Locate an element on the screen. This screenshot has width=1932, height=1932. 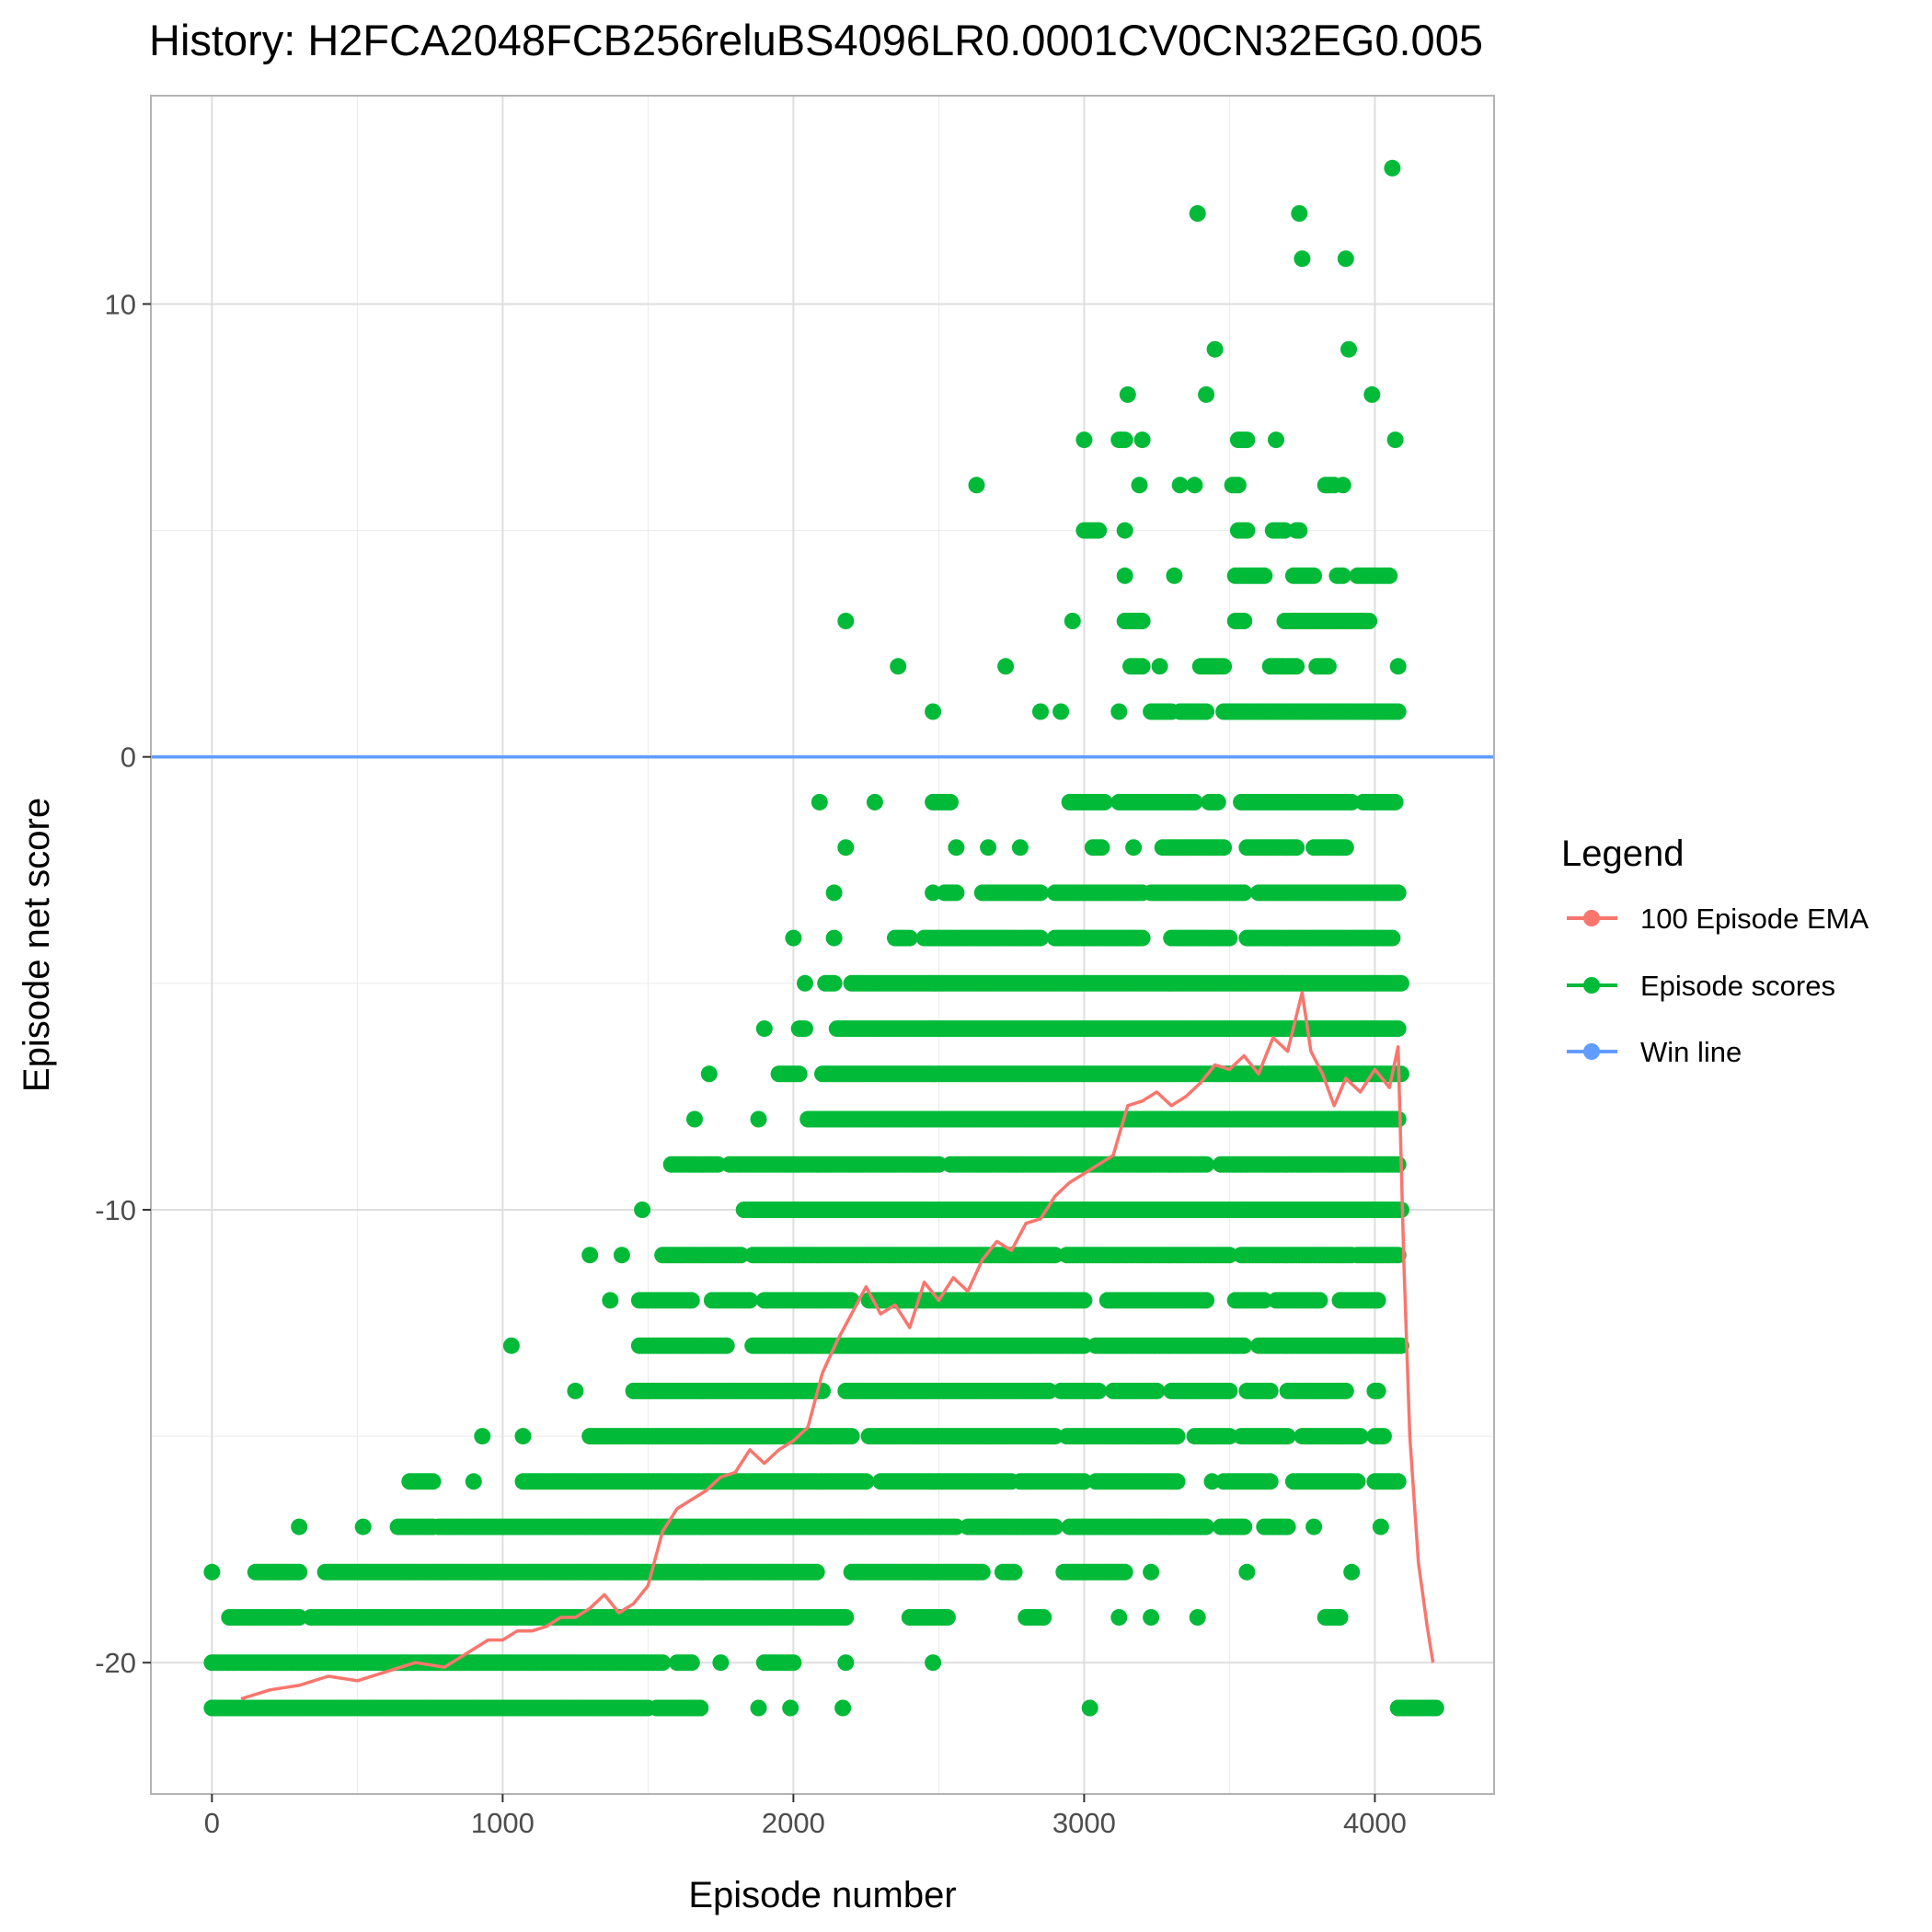
x-axis-ticks: 0 1000 2000 3000 4000 is located at coordinates (805, 1816).